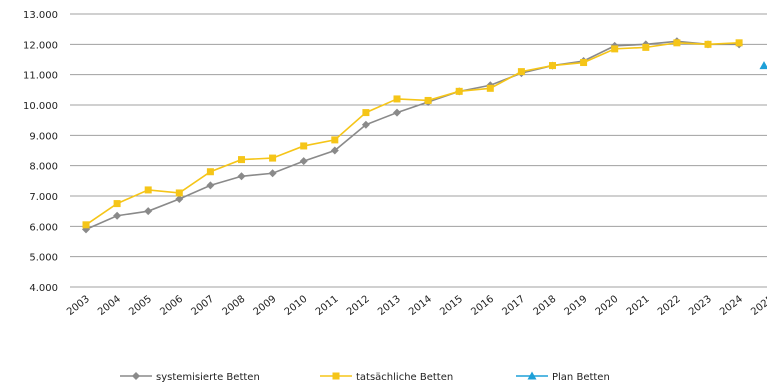 Image resolution: width=767 pixels, height=382 pixels. I want to click on y-tick-label: 13.000, so click(40, 15).